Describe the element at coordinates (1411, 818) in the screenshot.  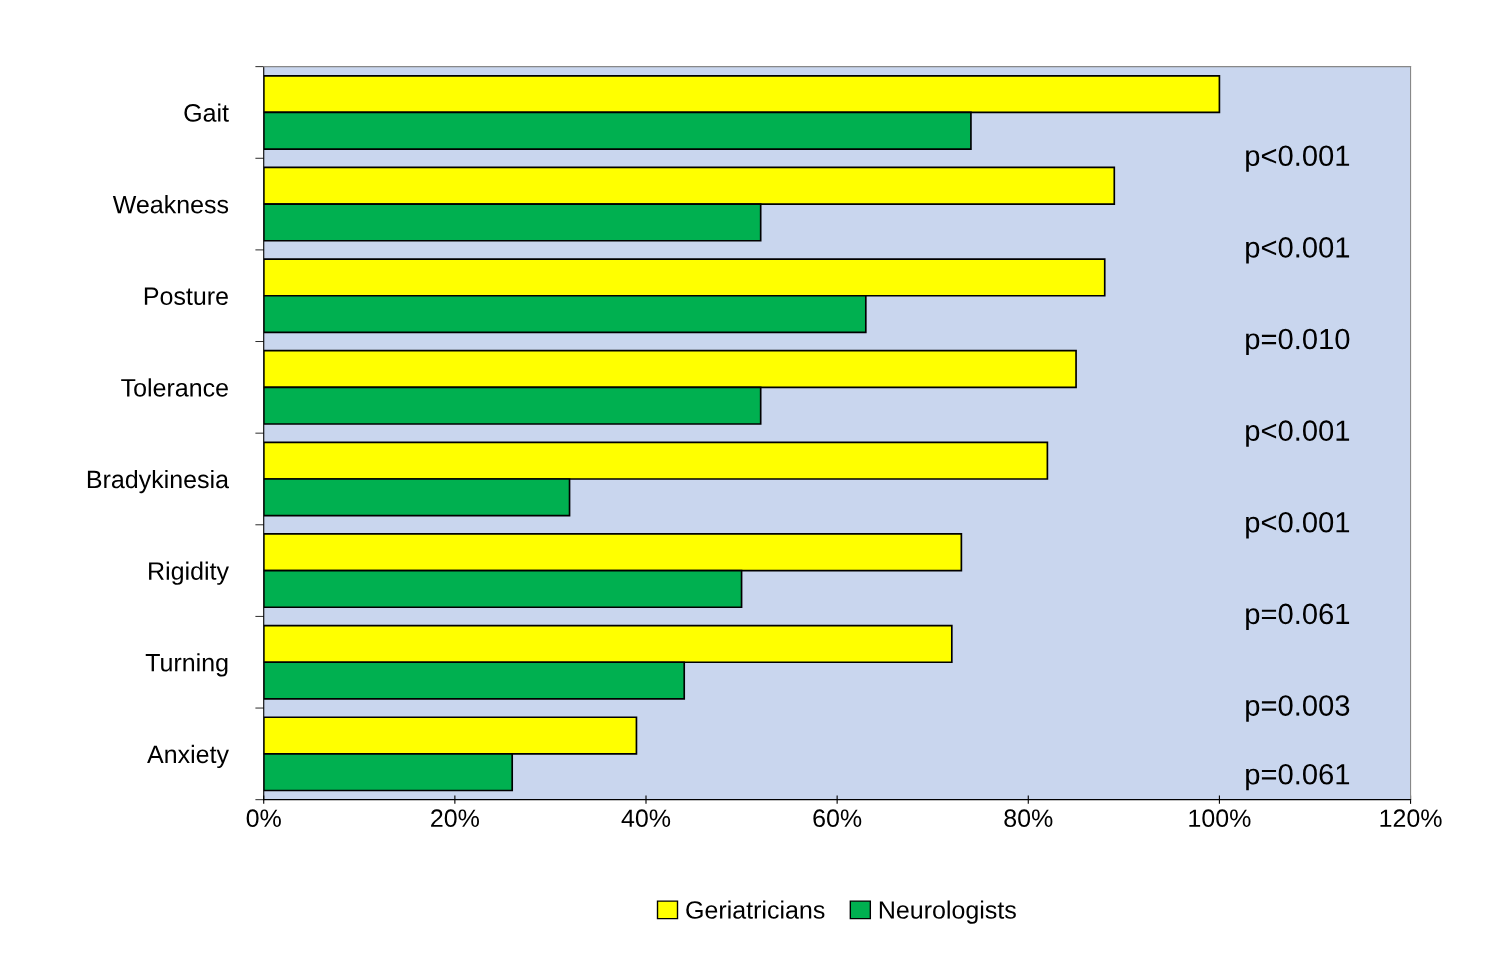
I see `x-tick-label: 120%` at that location.